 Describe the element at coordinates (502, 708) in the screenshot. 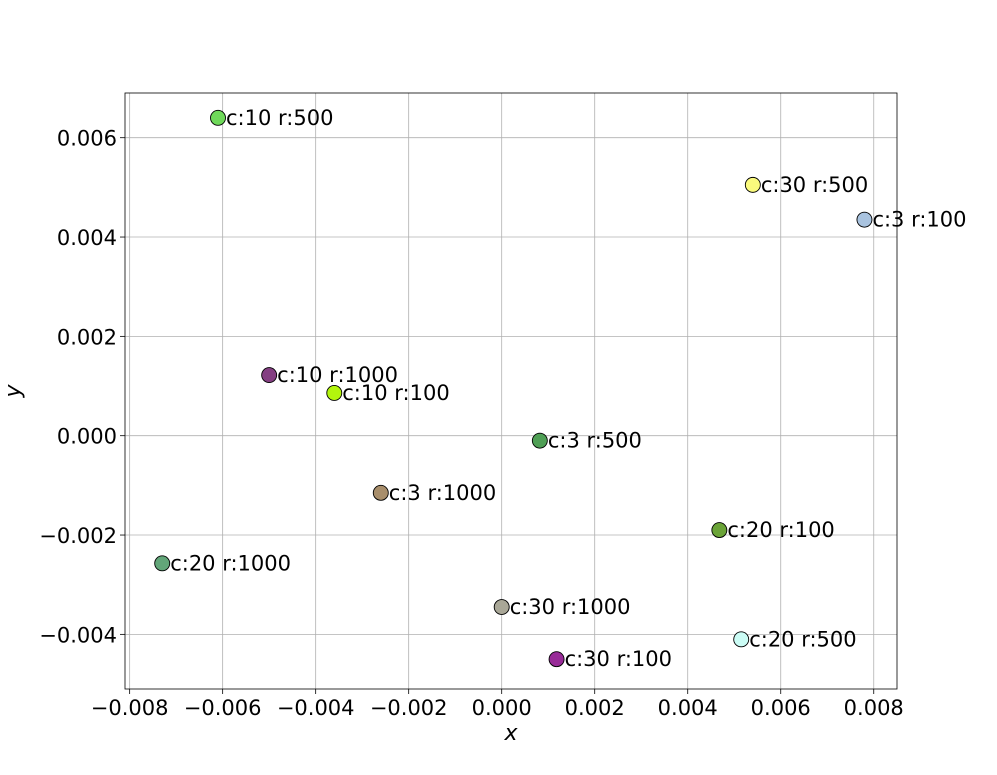

I see `x-tick-label: 0.000` at that location.